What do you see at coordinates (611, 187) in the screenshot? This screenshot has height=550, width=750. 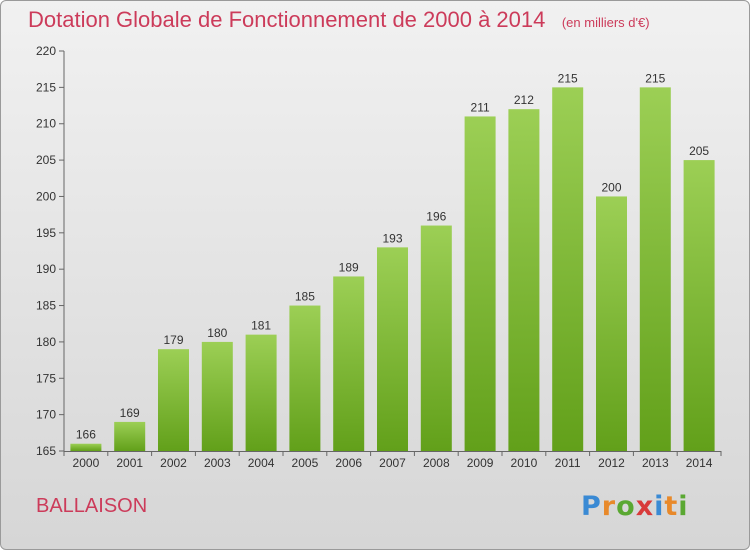 I see `bar-value-label: 200` at bounding box center [611, 187].